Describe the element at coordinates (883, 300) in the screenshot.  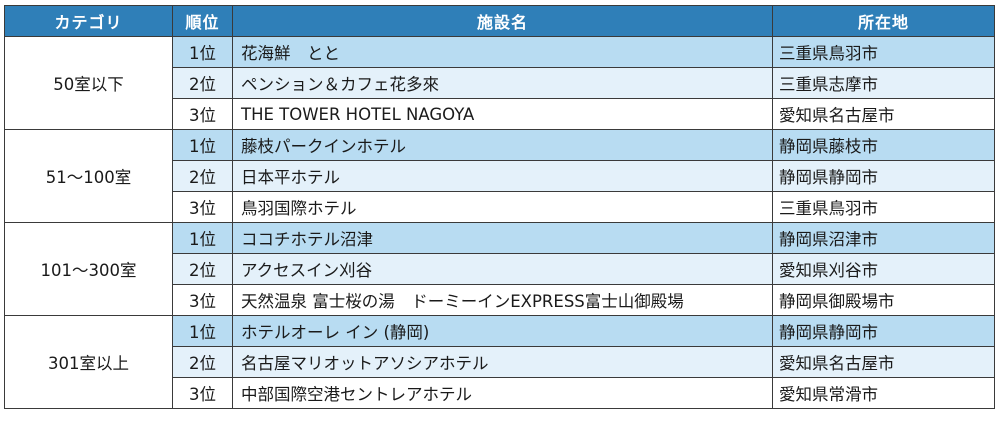
I see `location-cell: 静岡県御殿場市` at that location.